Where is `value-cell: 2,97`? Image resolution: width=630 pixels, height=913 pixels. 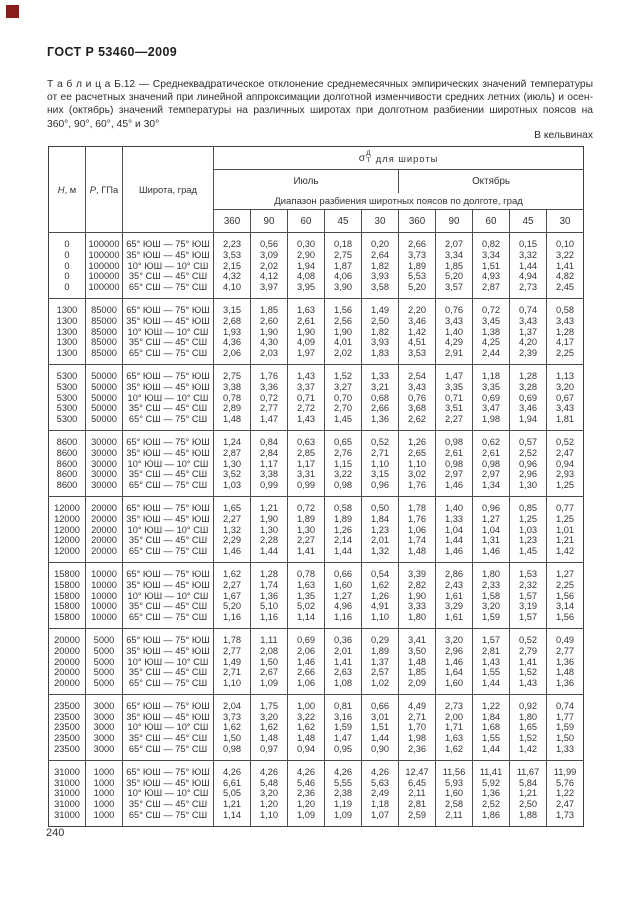
value-cell: 2,97 is located at coordinates (491, 475).